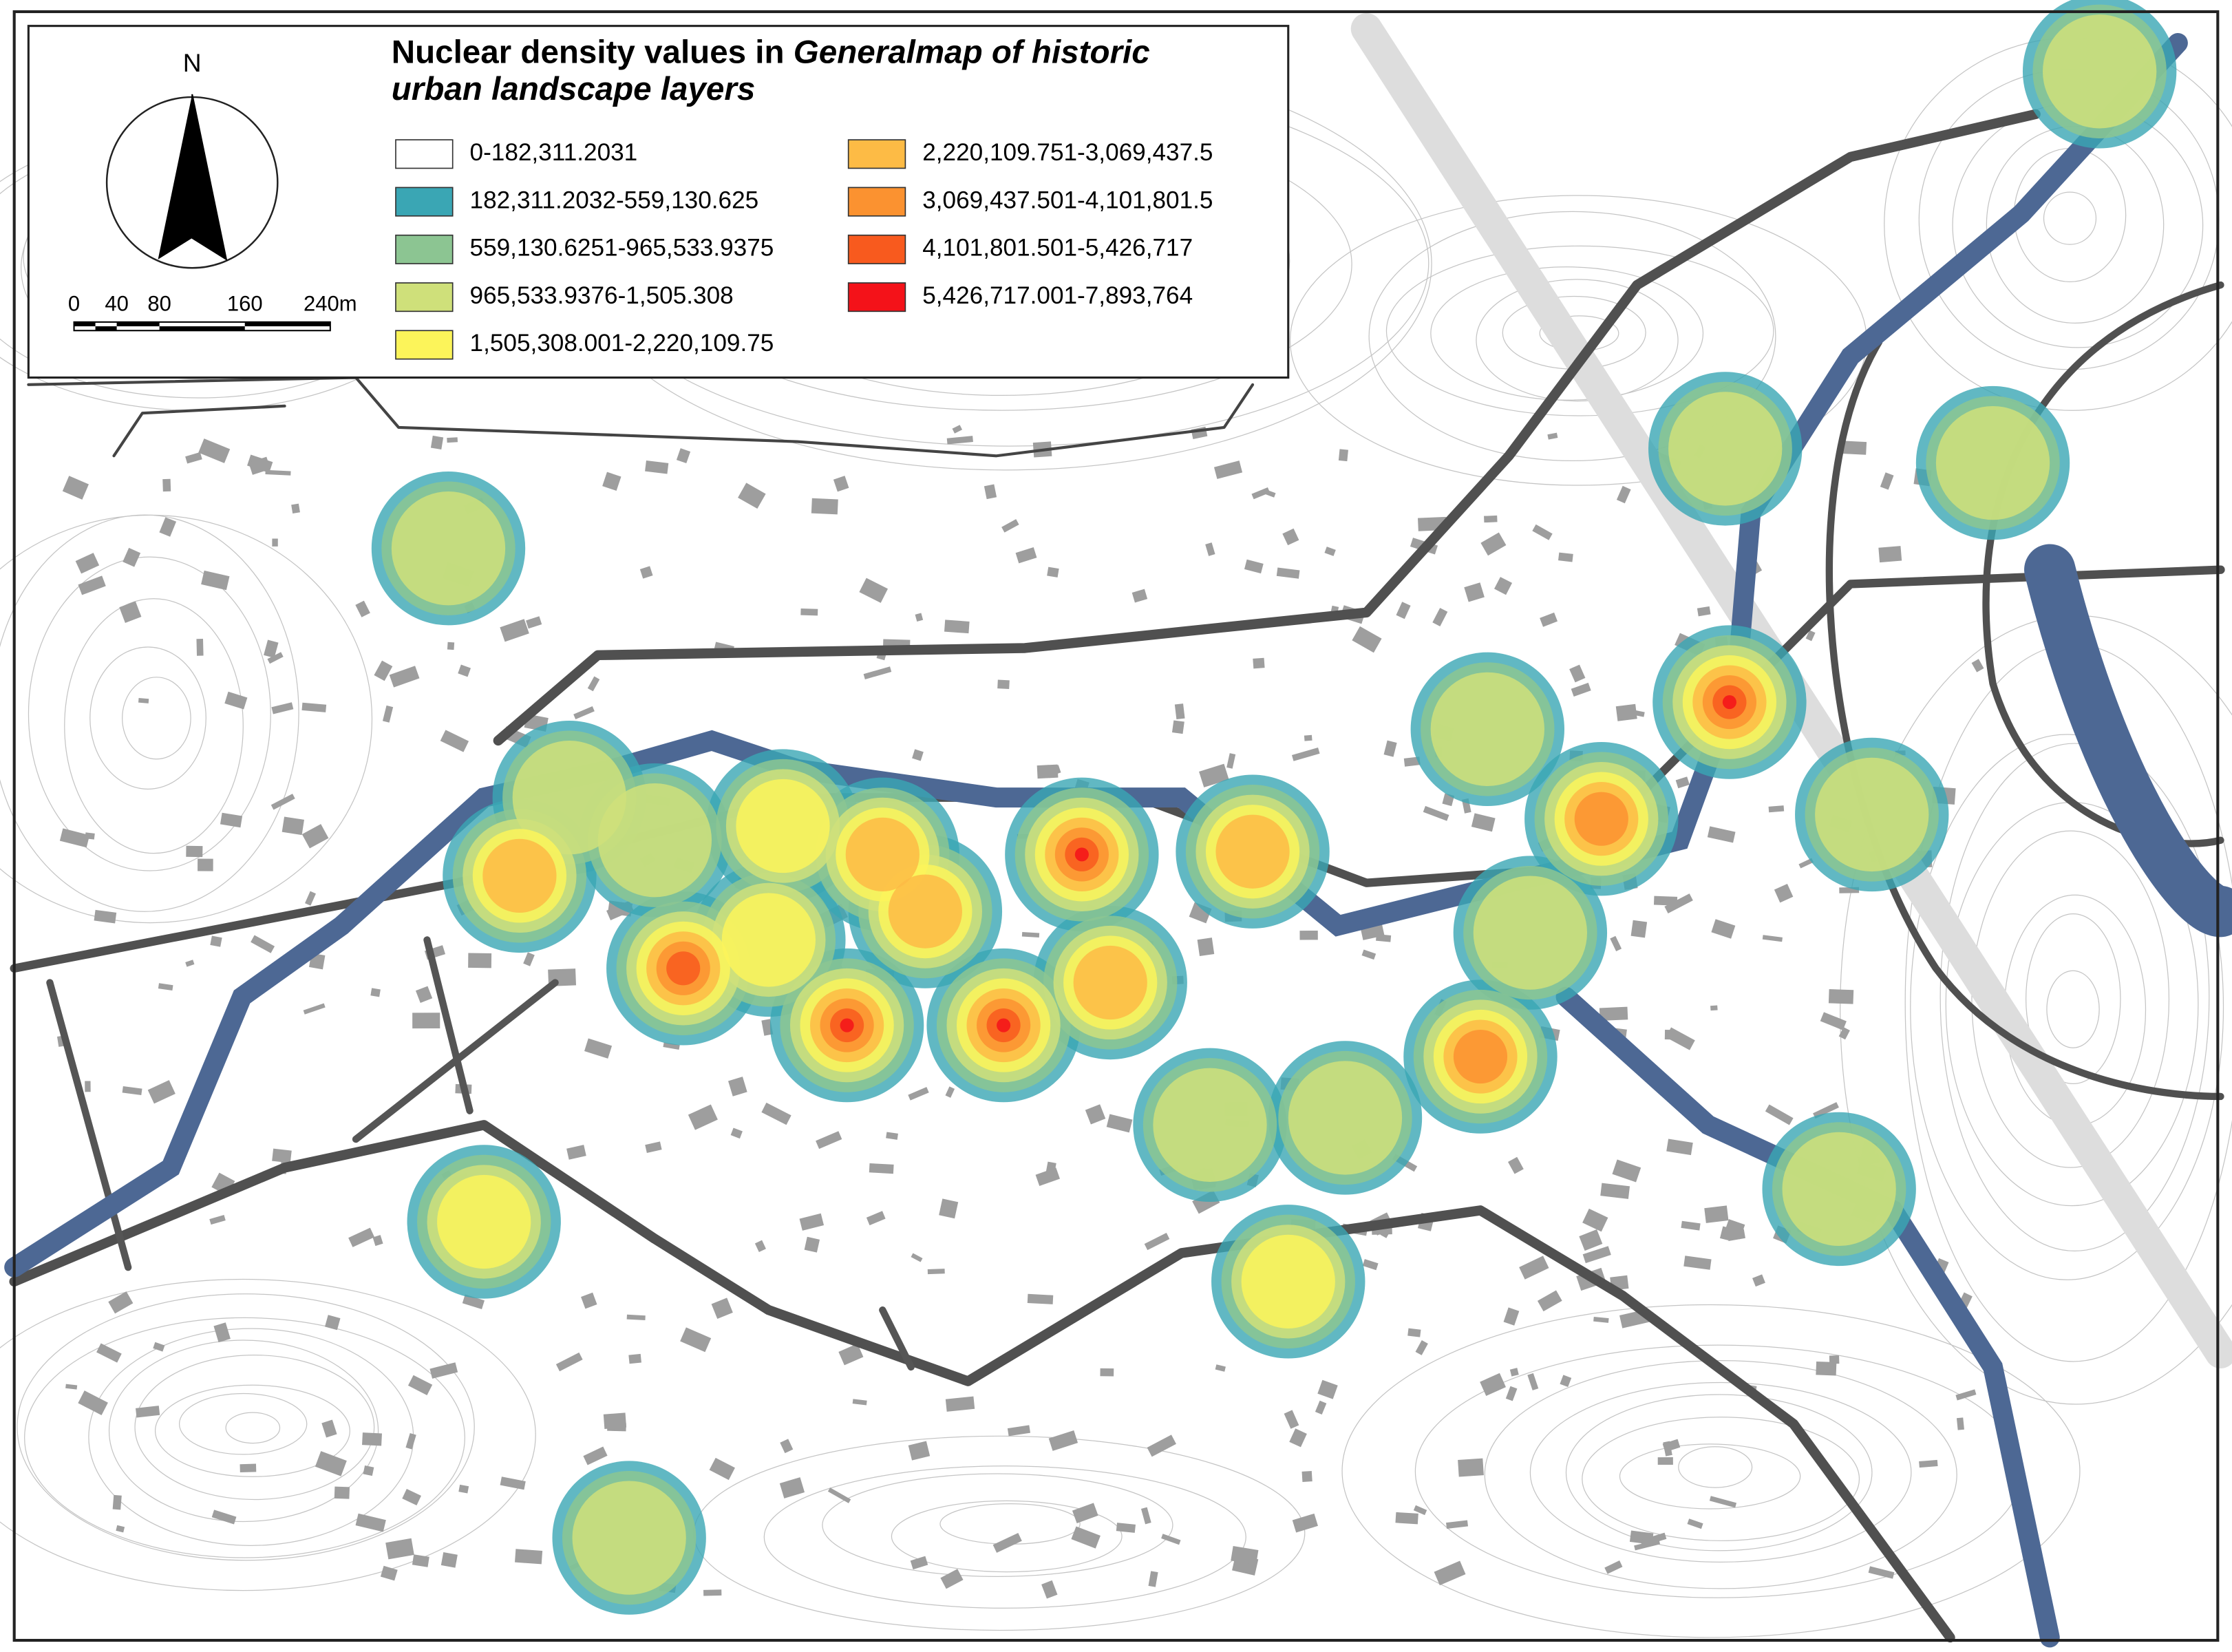  Describe the element at coordinates (480, 1153) in the screenshot. I see `road` at that location.